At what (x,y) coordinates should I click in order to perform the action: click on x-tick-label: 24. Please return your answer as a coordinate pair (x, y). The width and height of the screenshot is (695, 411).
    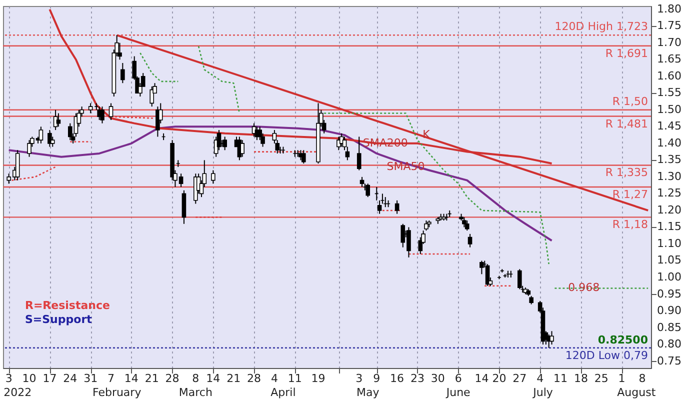
    Looking at the image, I should click on (70, 378).